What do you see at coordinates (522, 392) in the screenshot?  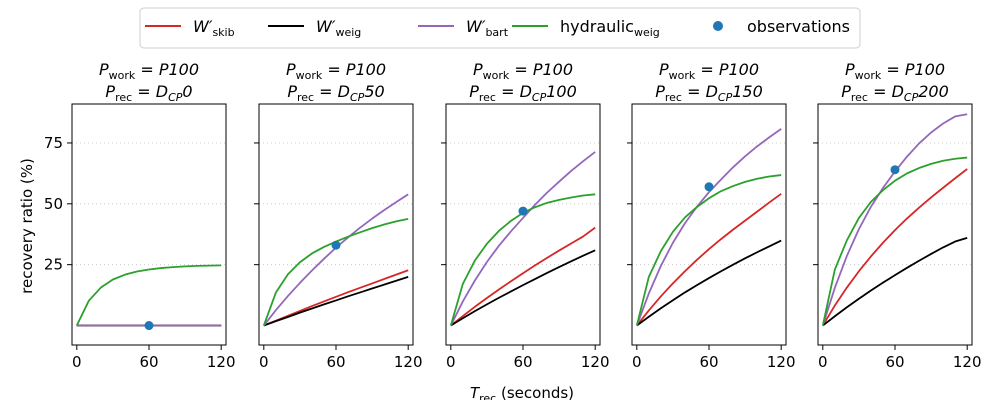 I see `x-axis-label: Trec (seconds)` at bounding box center [522, 392].